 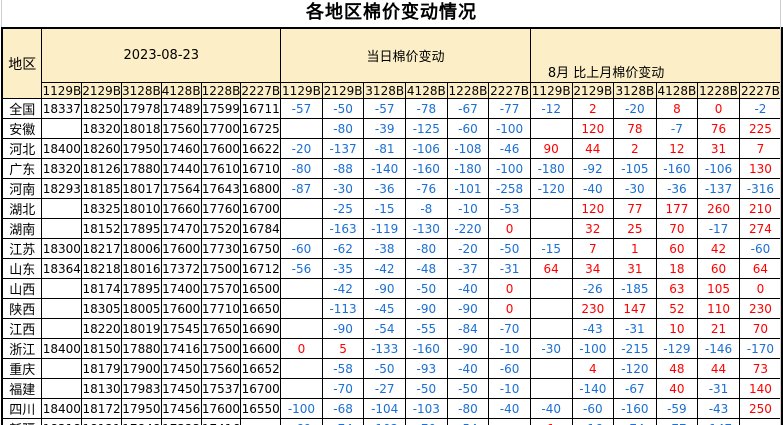 What do you see at coordinates (141, 168) in the screenshot?
I see `price-cell: 17880` at bounding box center [141, 168].